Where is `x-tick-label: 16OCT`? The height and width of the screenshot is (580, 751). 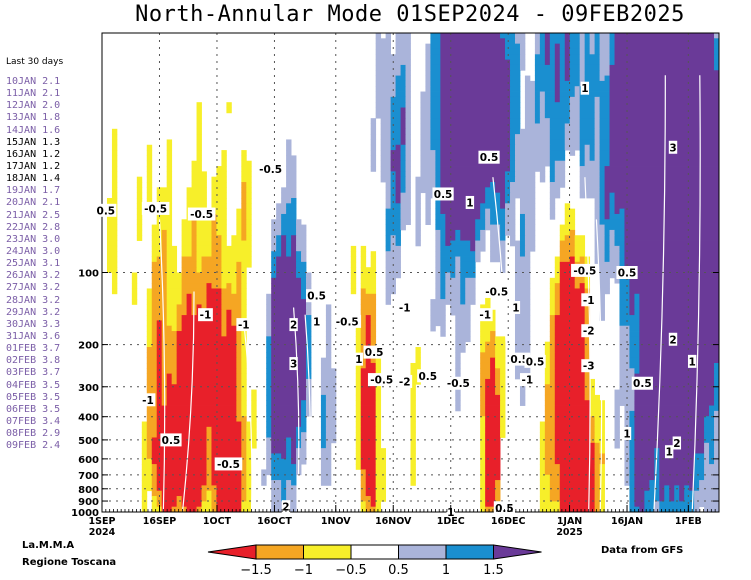
x-tick-label: 16OCT is located at coordinates (274, 521).